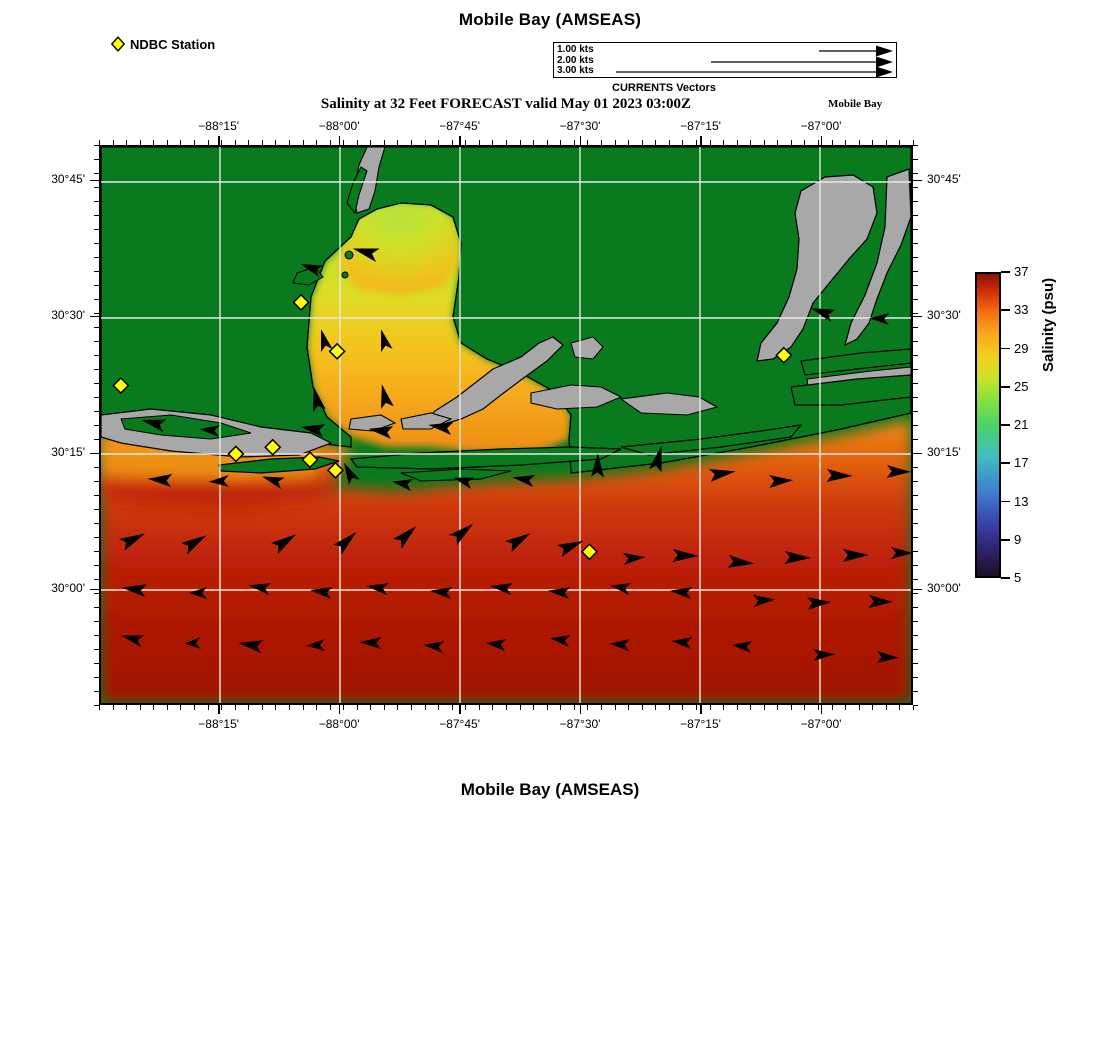 This screenshot has height=1050, width=1100. What do you see at coordinates (1005, 501) in the screenshot?
I see `colorbar-tick` at bounding box center [1005, 501].